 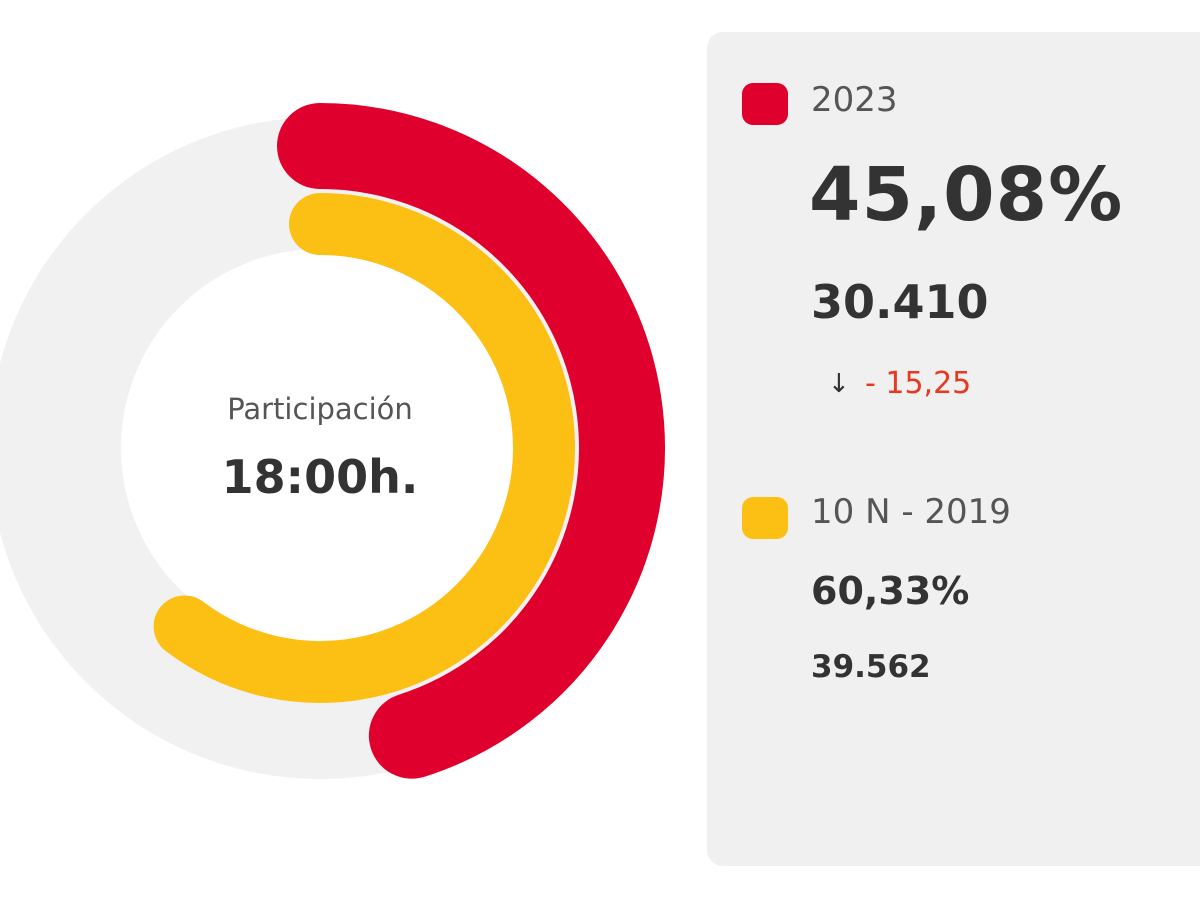 What do you see at coordinates (918, 383) in the screenshot?
I see `delta-value-2023: - 15,25` at bounding box center [918, 383].